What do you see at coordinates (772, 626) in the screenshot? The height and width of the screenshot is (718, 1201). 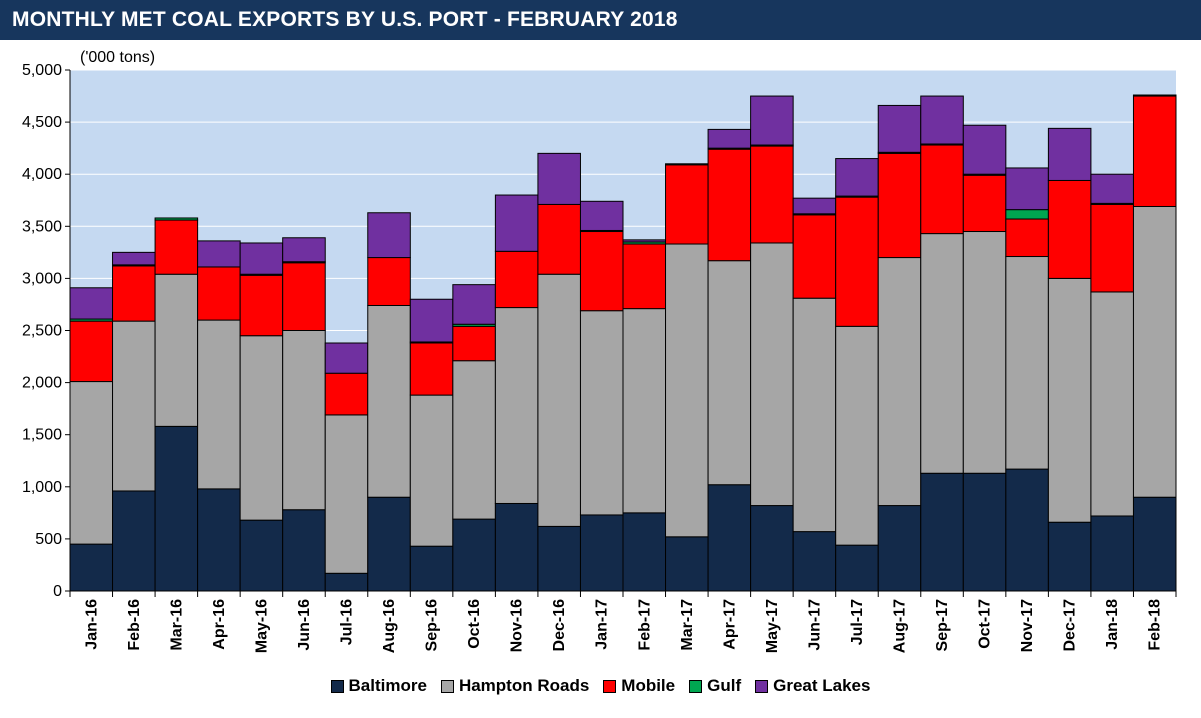 I see `x-tick-label: May-17` at bounding box center [772, 626].